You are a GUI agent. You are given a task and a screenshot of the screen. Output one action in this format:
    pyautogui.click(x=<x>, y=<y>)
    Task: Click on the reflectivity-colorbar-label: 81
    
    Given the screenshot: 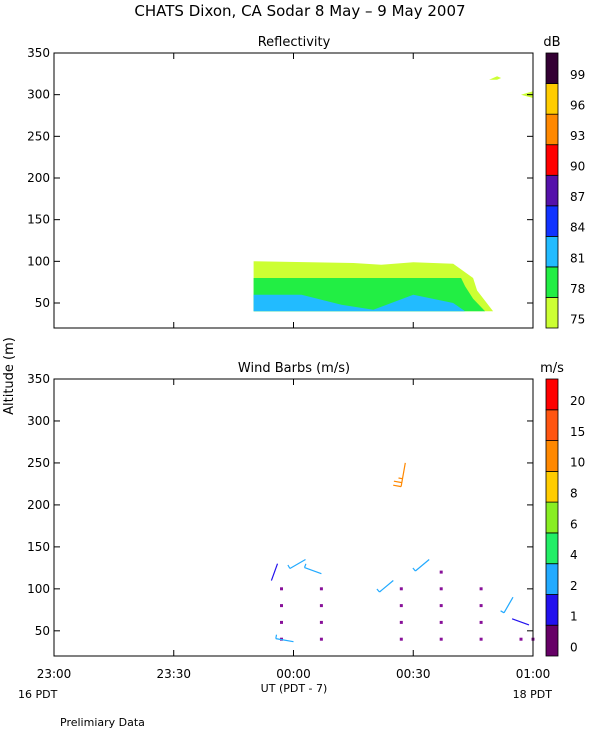 What is the action you would take?
    pyautogui.click(x=577, y=258)
    